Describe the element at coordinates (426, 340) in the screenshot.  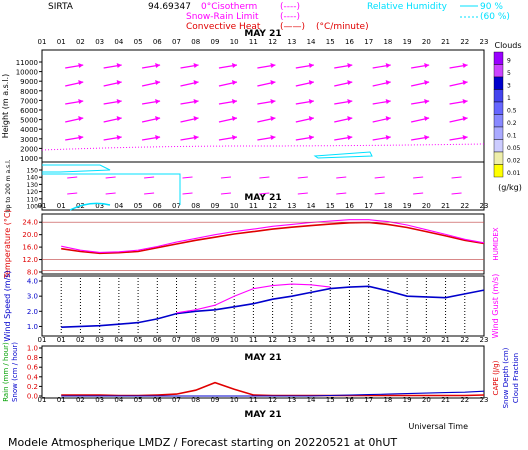
I see `hour-tick-label: 20` at that location.